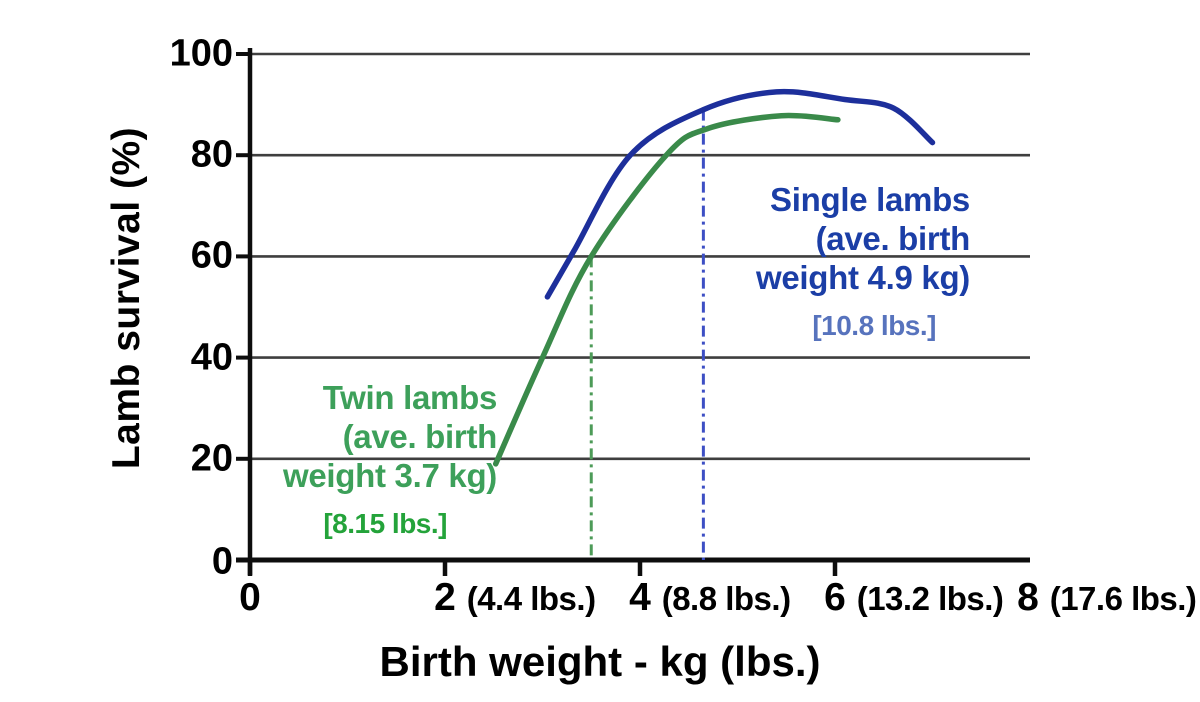  What do you see at coordinates (893, 238) in the screenshot?
I see `single-lambs-label-line: (ave. birth` at bounding box center [893, 238].